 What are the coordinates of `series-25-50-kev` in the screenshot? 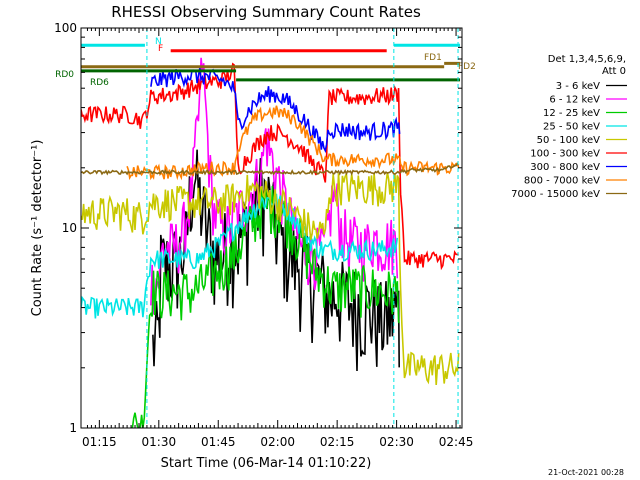 It's located at (240, 256).